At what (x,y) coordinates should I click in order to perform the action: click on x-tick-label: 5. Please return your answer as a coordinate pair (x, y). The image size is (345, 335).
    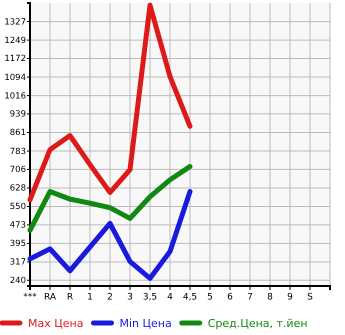
    Looking at the image, I should click on (210, 297).